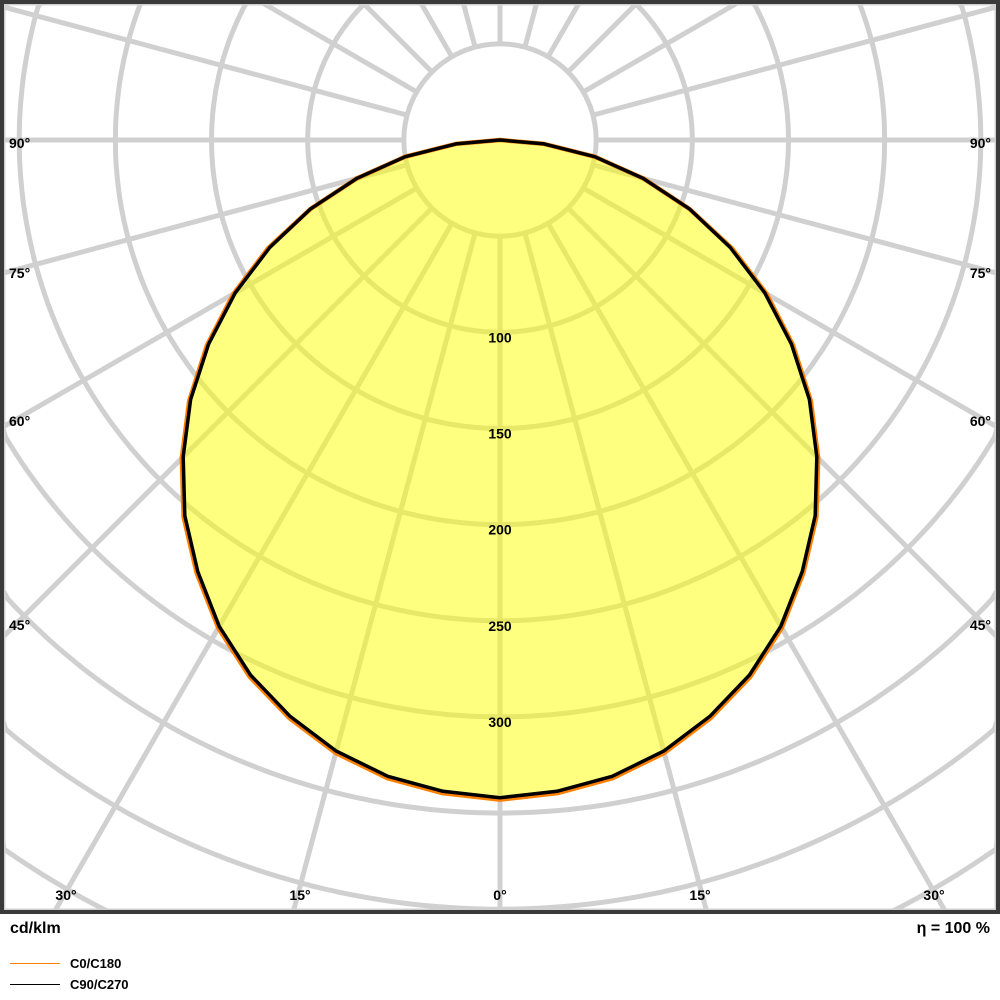  I want to click on radial-tick-label: 300, so click(500, 722).